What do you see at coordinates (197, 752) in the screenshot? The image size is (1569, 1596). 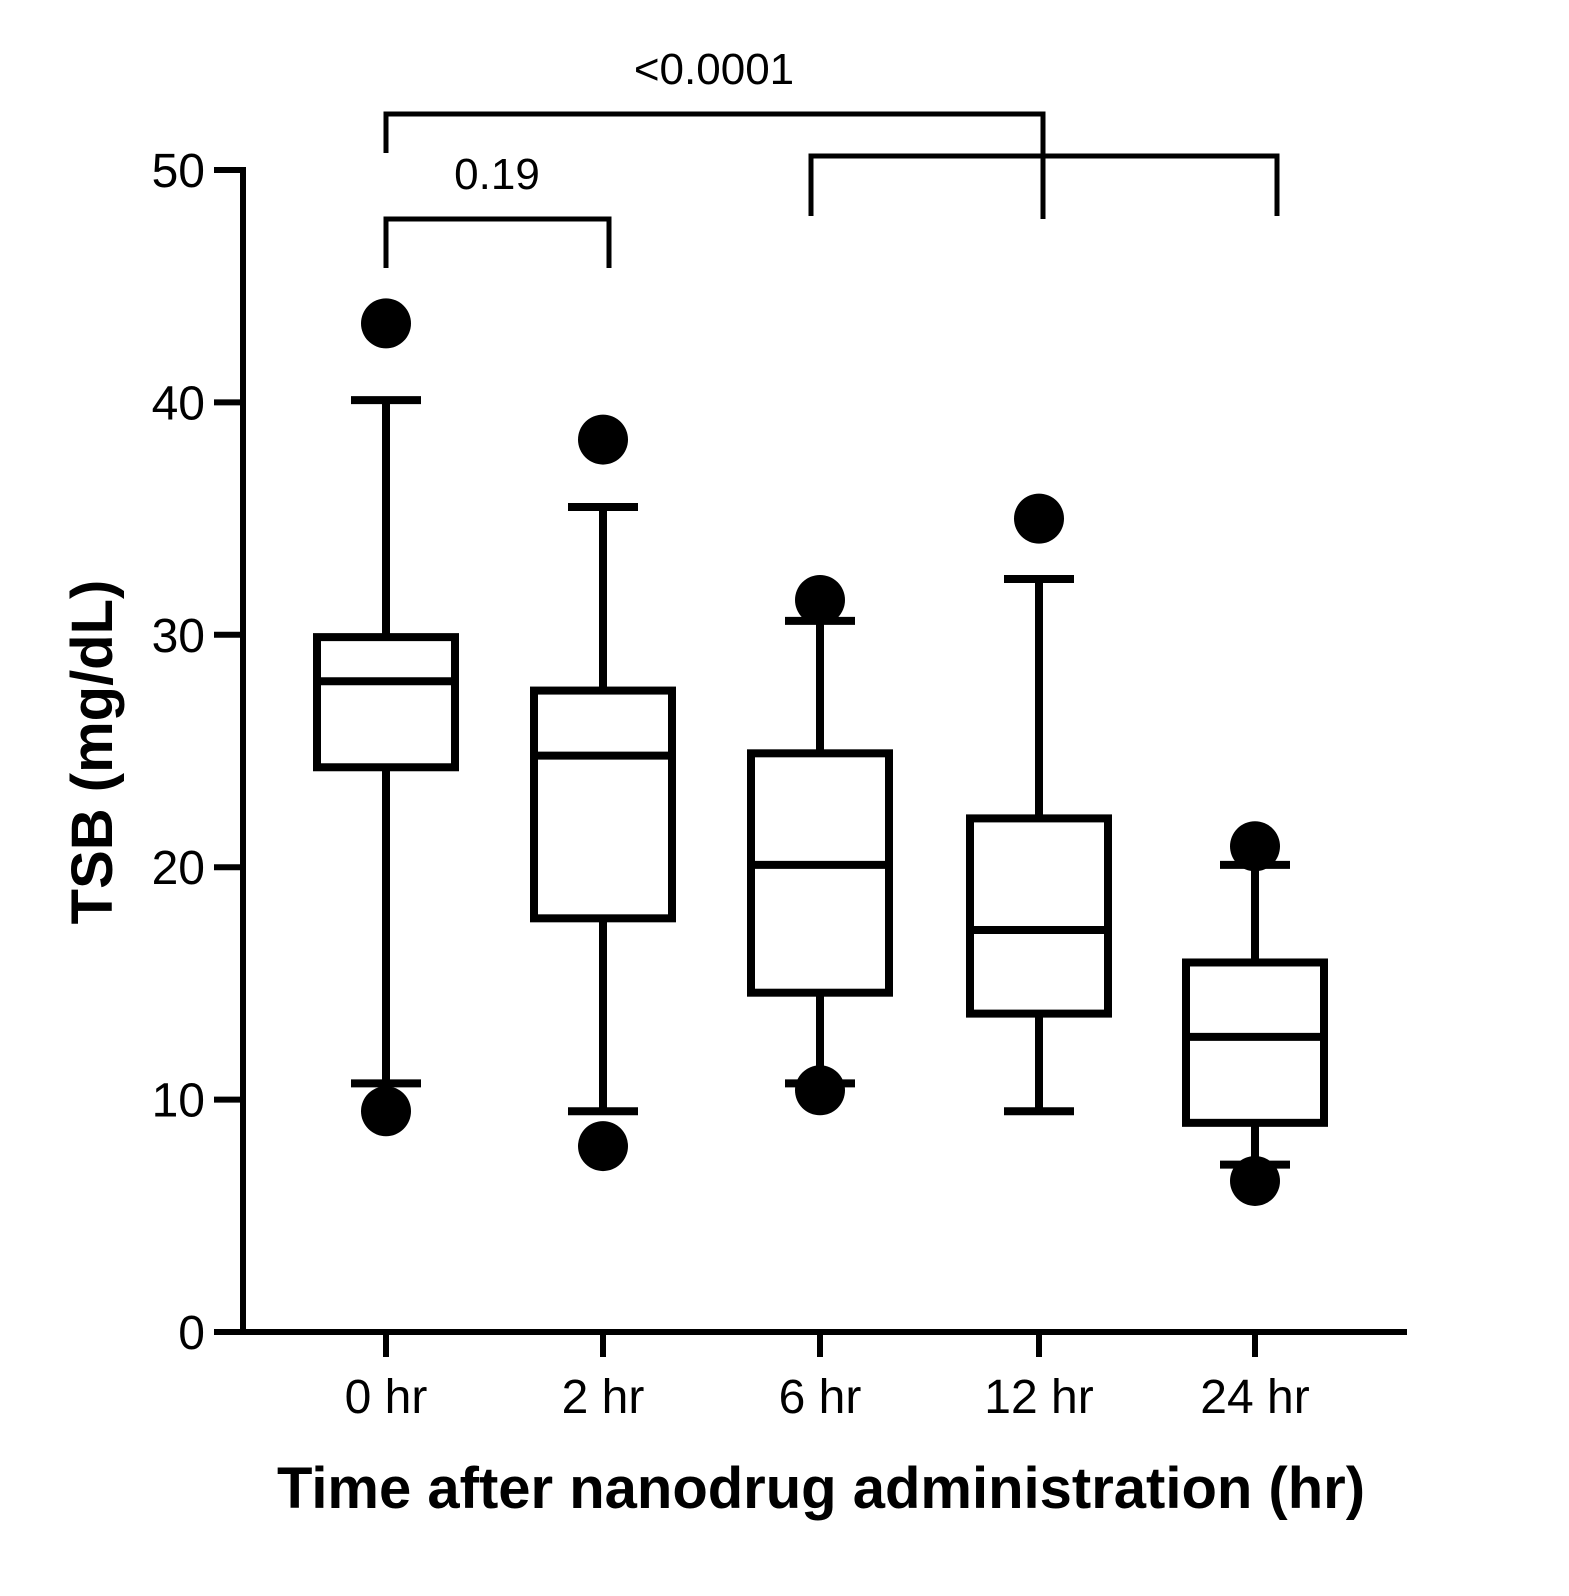 I see `y-ticks: 0 10 20 30 40 50` at bounding box center [197, 752].